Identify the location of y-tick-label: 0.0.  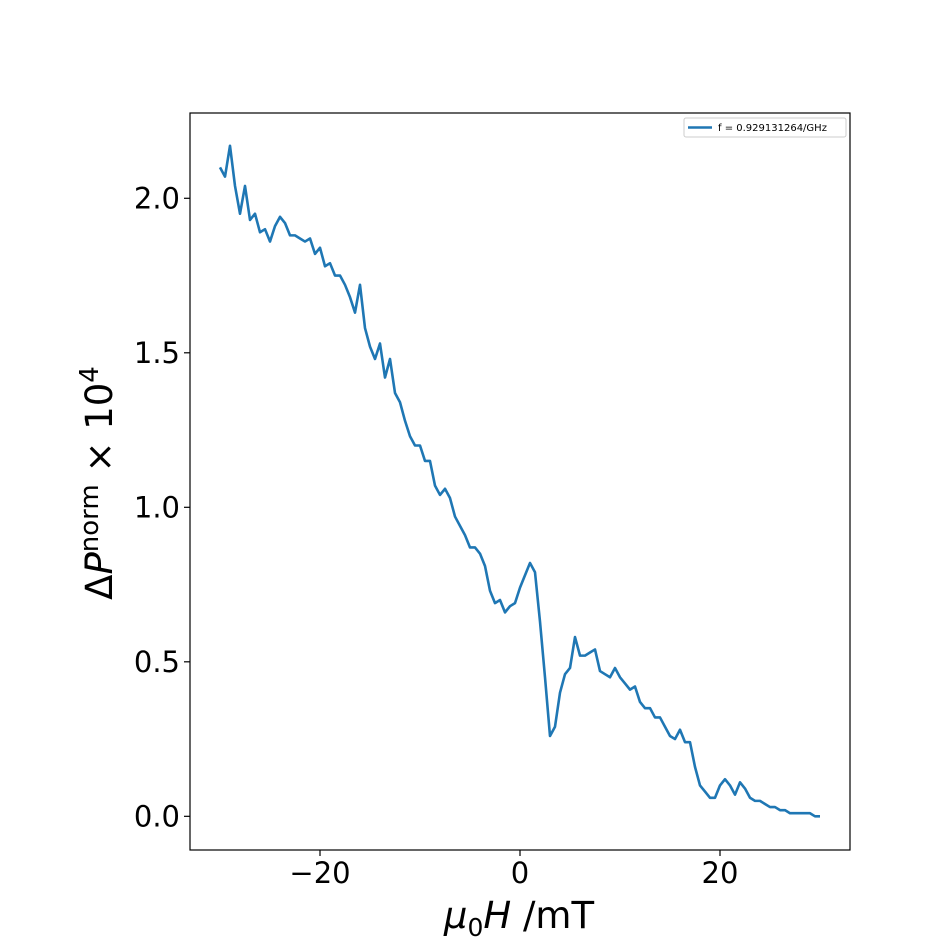
(157, 816).